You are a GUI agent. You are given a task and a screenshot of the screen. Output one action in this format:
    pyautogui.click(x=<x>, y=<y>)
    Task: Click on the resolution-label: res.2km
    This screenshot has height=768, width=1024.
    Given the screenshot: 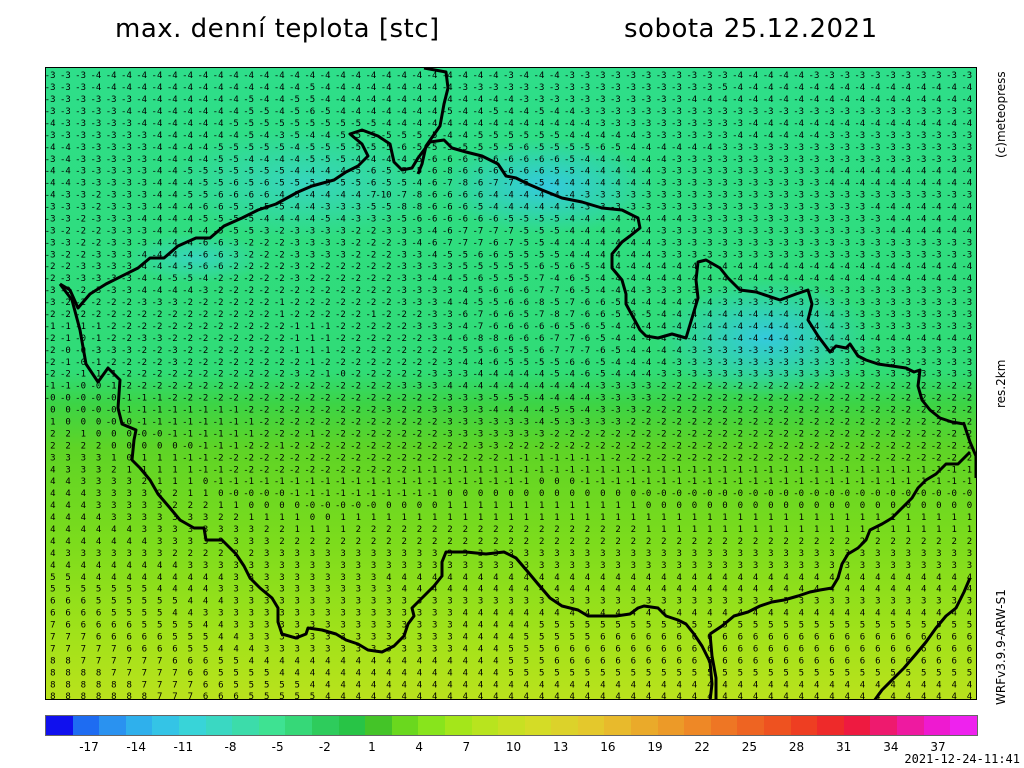 What is the action you would take?
    pyautogui.click(x=1001, y=383)
    